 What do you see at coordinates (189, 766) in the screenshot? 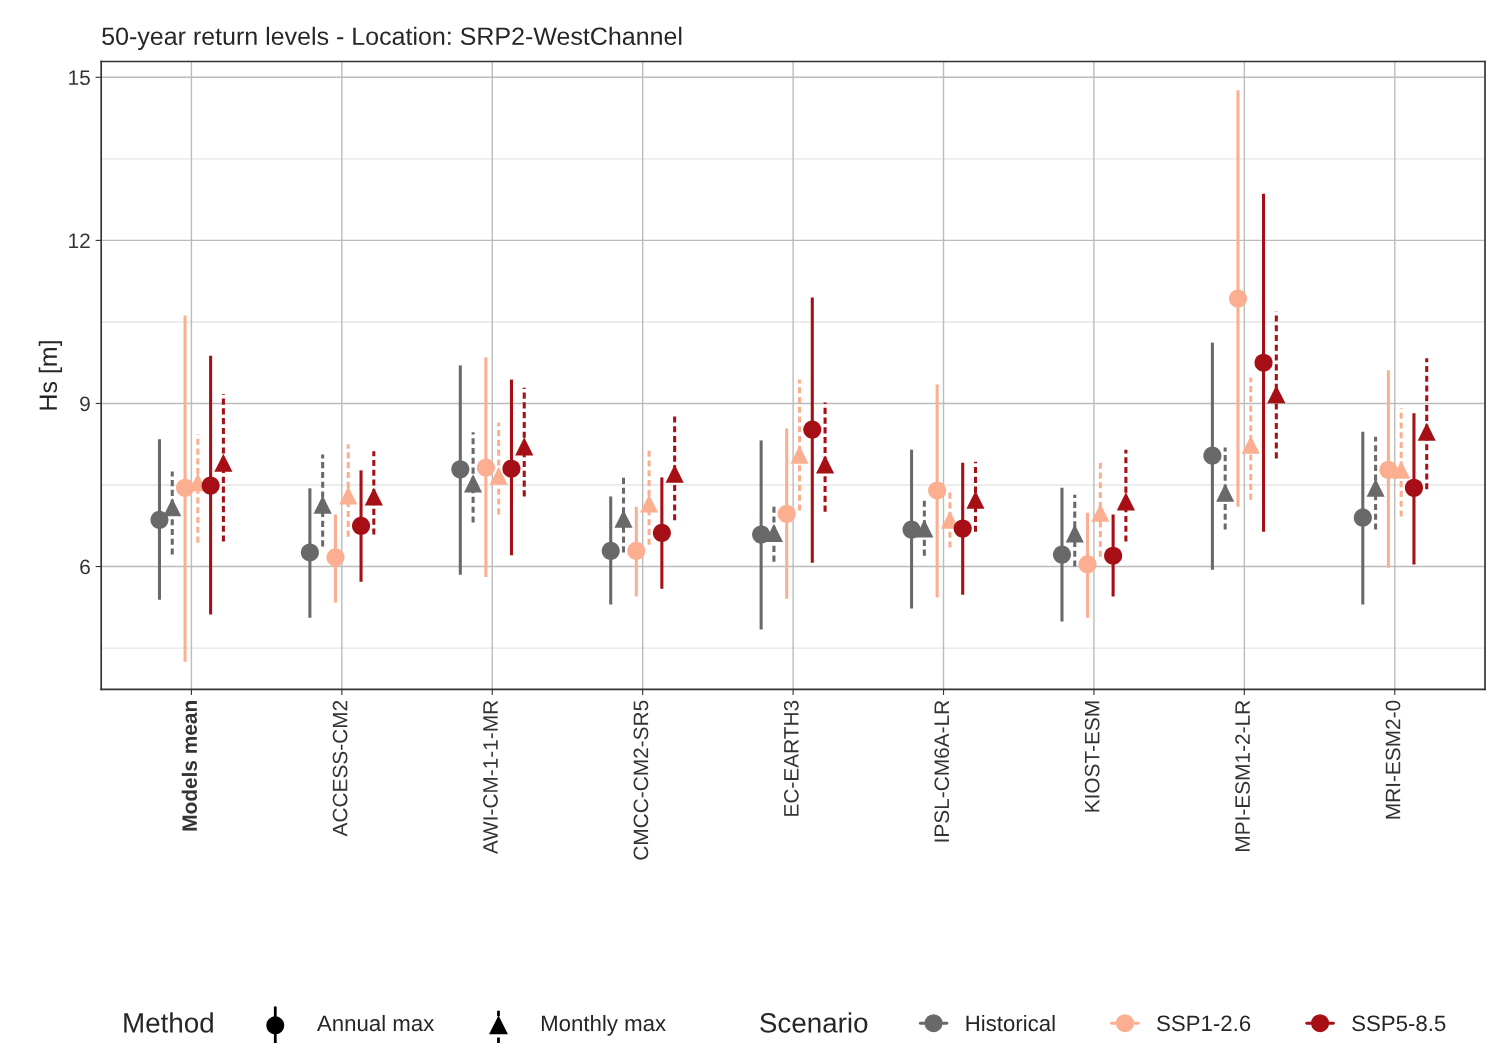
I see `x-tick-label: Models mean` at bounding box center [189, 766].